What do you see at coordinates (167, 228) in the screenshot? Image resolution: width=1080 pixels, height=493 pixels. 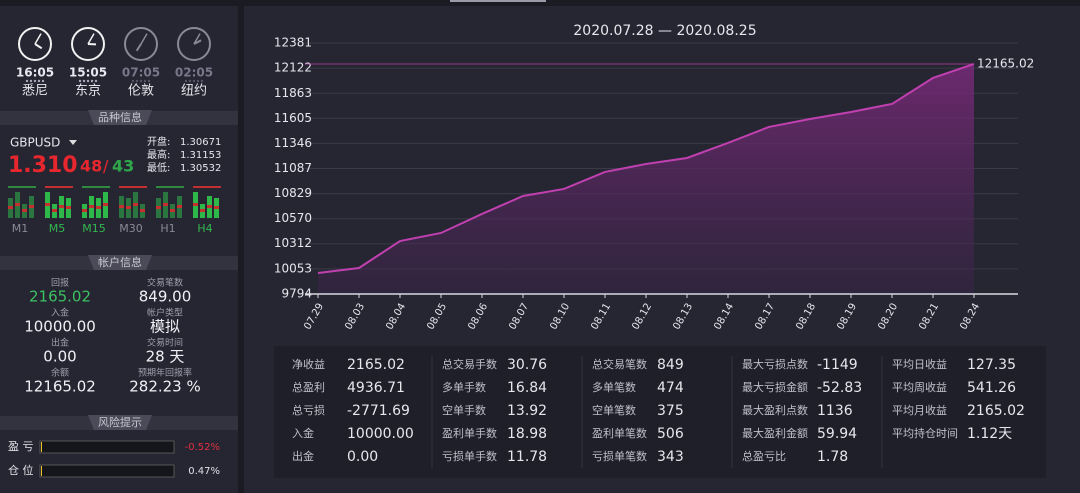 I see `timeframe: H1` at bounding box center [167, 228].